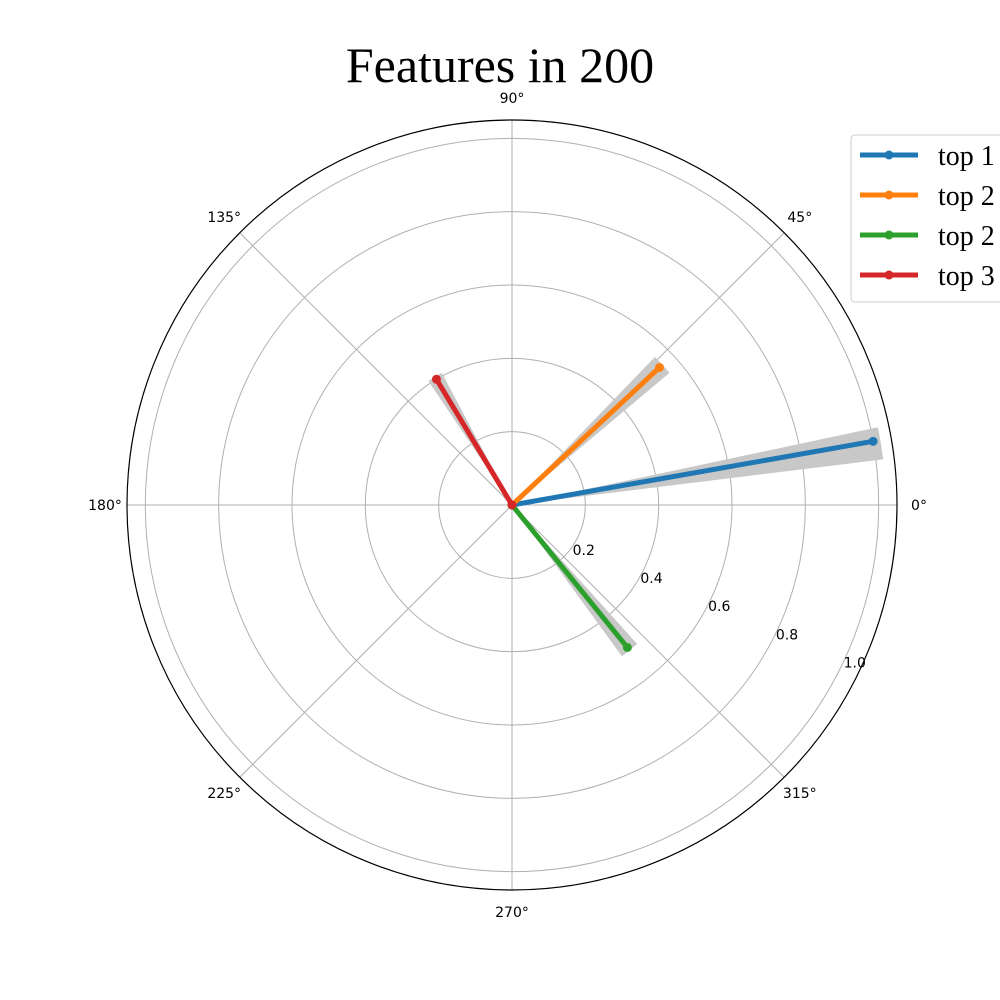 This screenshot has height=1000, width=1000. Describe the element at coordinates (800, 794) in the screenshot. I see `theta-tick-label: 315°` at that location.